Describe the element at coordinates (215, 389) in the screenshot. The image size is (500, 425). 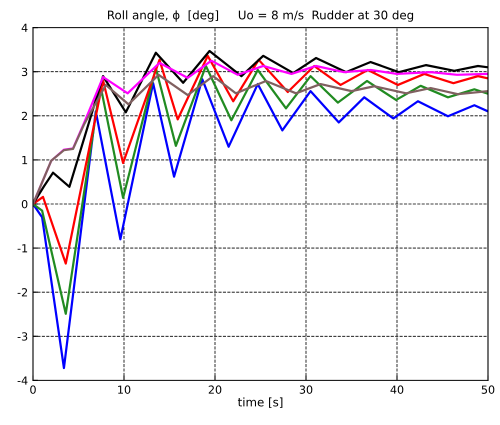
I see `x-tick-label: 20` at that location.